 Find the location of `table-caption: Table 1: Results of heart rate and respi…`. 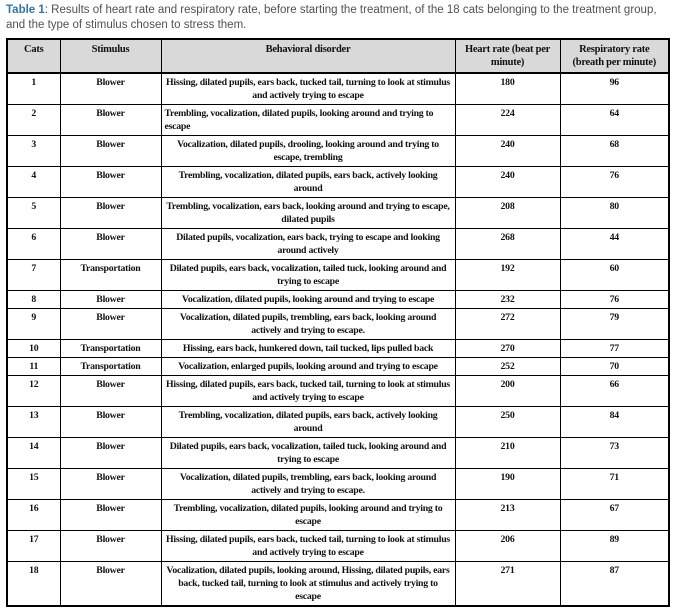

table-caption: Table 1: Results of heart rate and respi… is located at coordinates (337, 18).